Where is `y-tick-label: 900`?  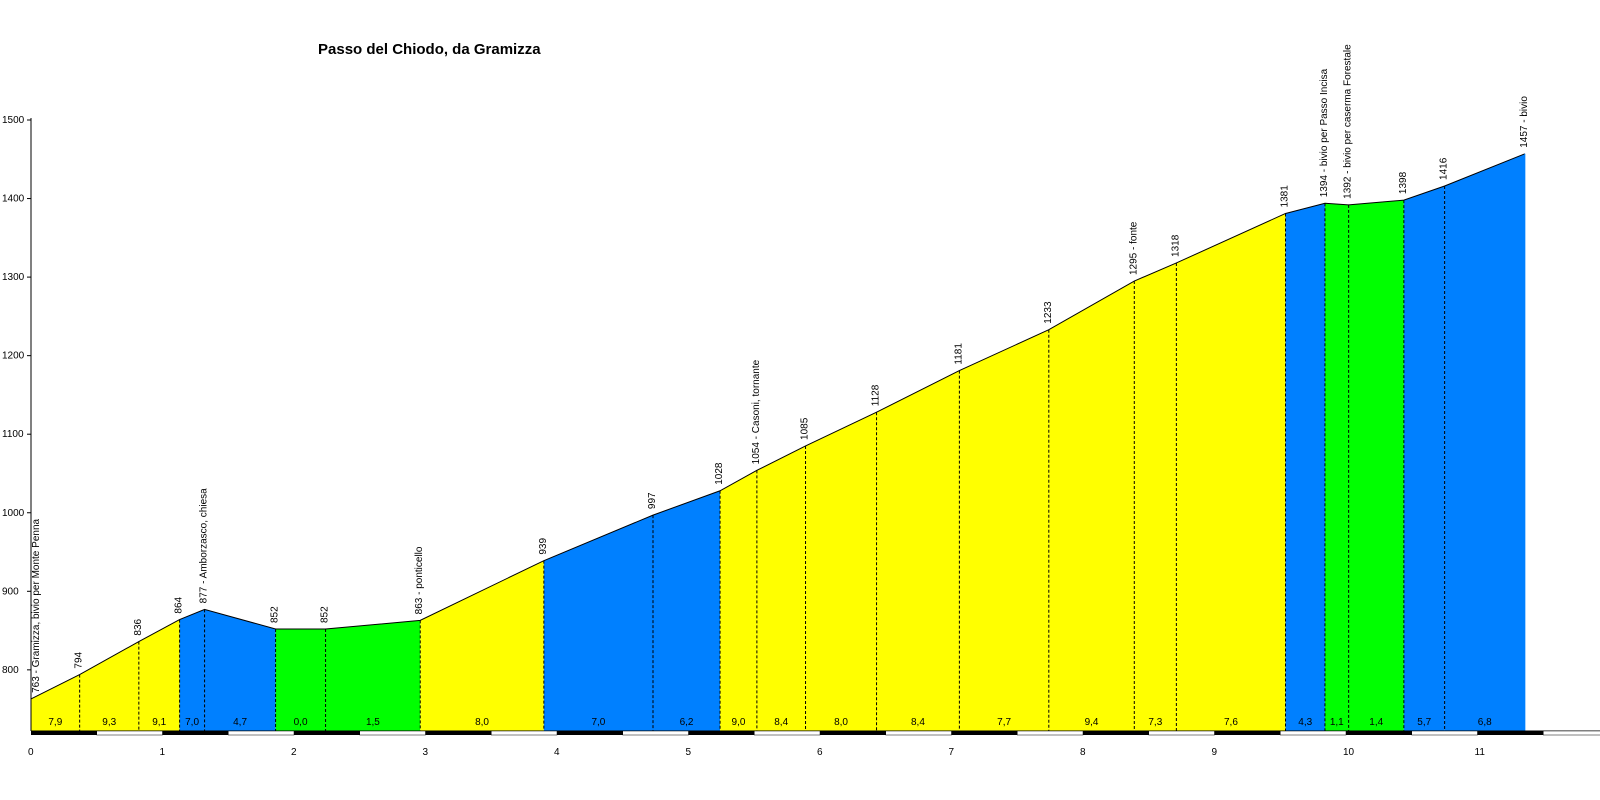 y-tick-label: 900 is located at coordinates (10, 591).